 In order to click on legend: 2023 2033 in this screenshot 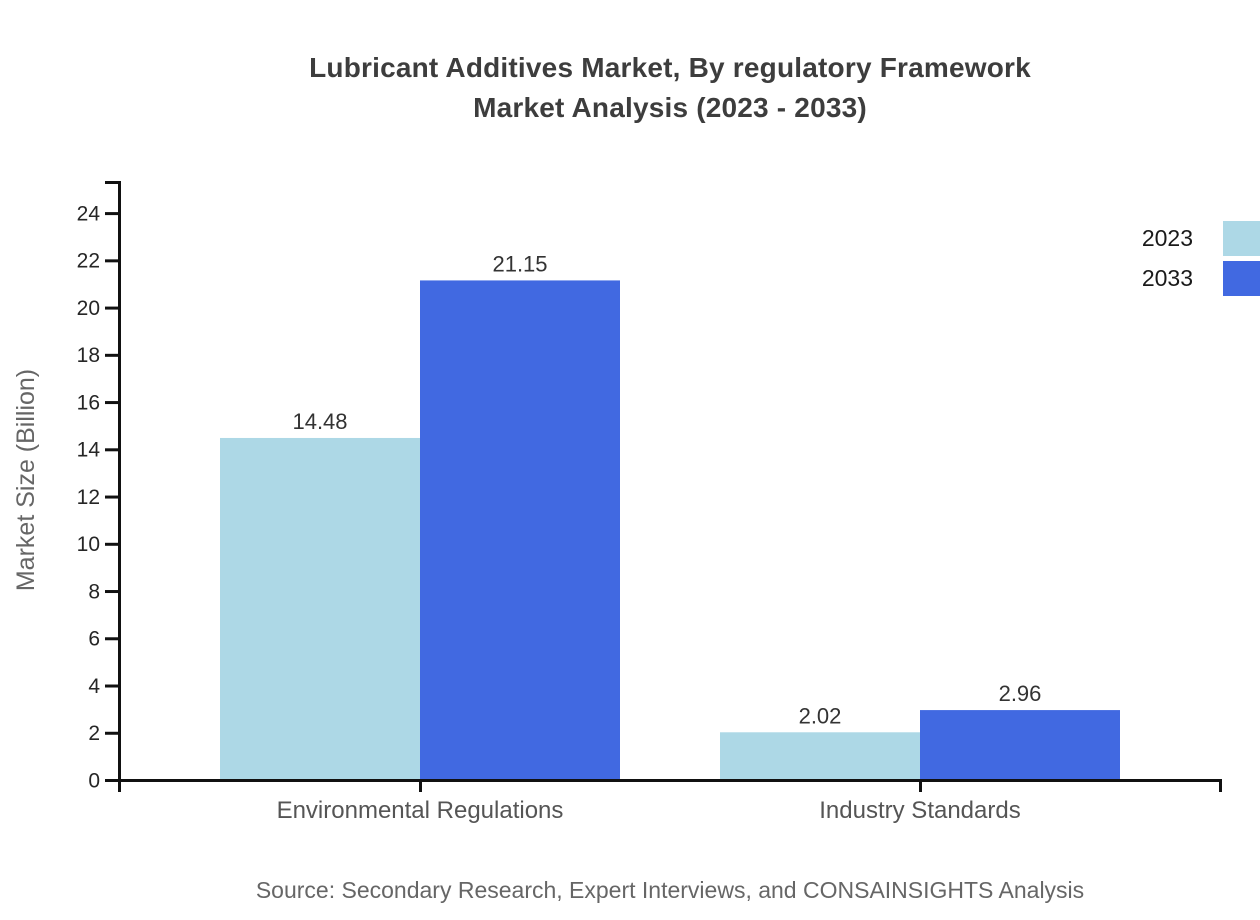, I will do `click(1201, 258)`.